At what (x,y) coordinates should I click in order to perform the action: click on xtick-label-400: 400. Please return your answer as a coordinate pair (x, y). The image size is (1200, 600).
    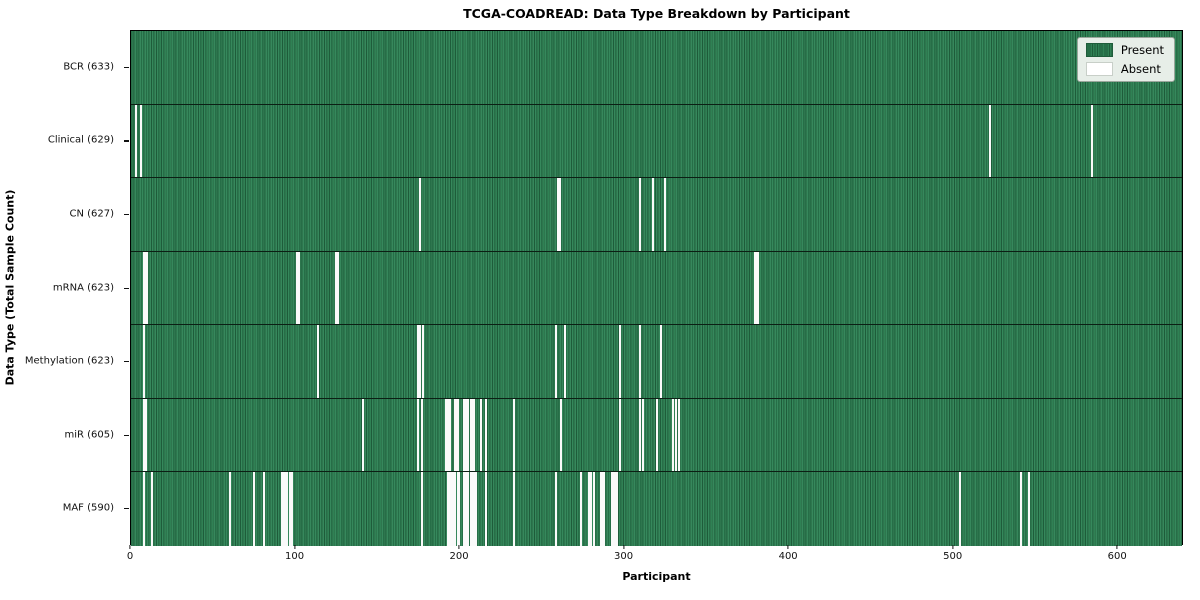
    Looking at the image, I should click on (788, 556).